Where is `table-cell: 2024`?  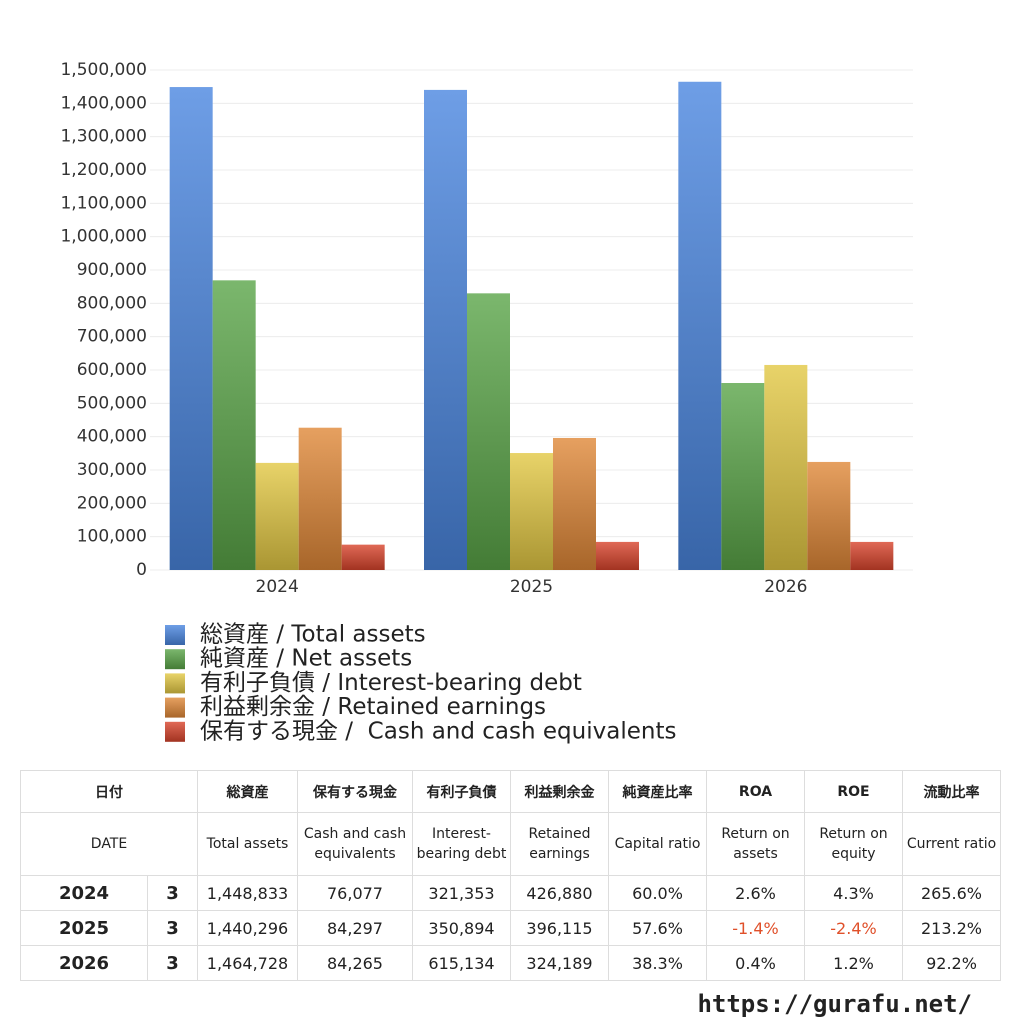
table-cell: 2024 is located at coordinates (84, 893).